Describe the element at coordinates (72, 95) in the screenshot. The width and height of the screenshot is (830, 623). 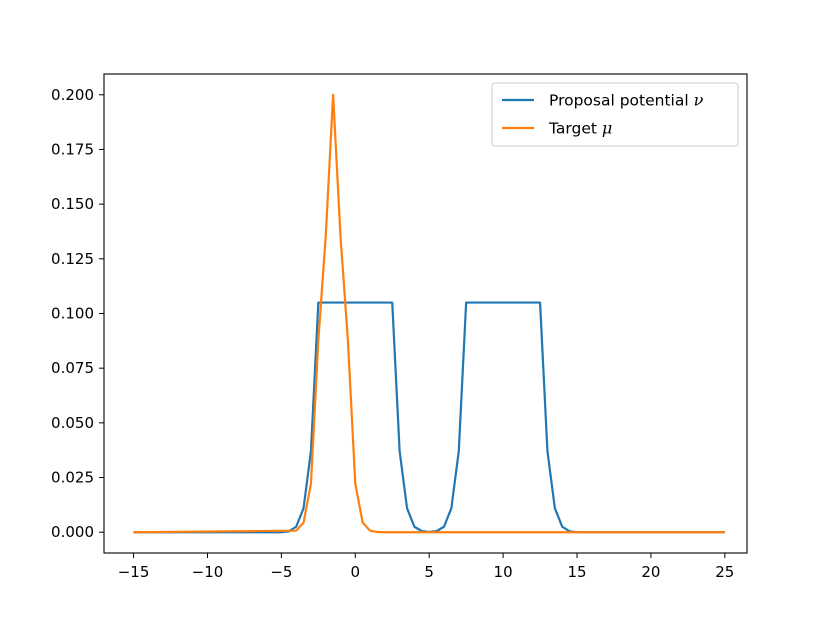
I see `y-tick-label: 0.200` at that location.